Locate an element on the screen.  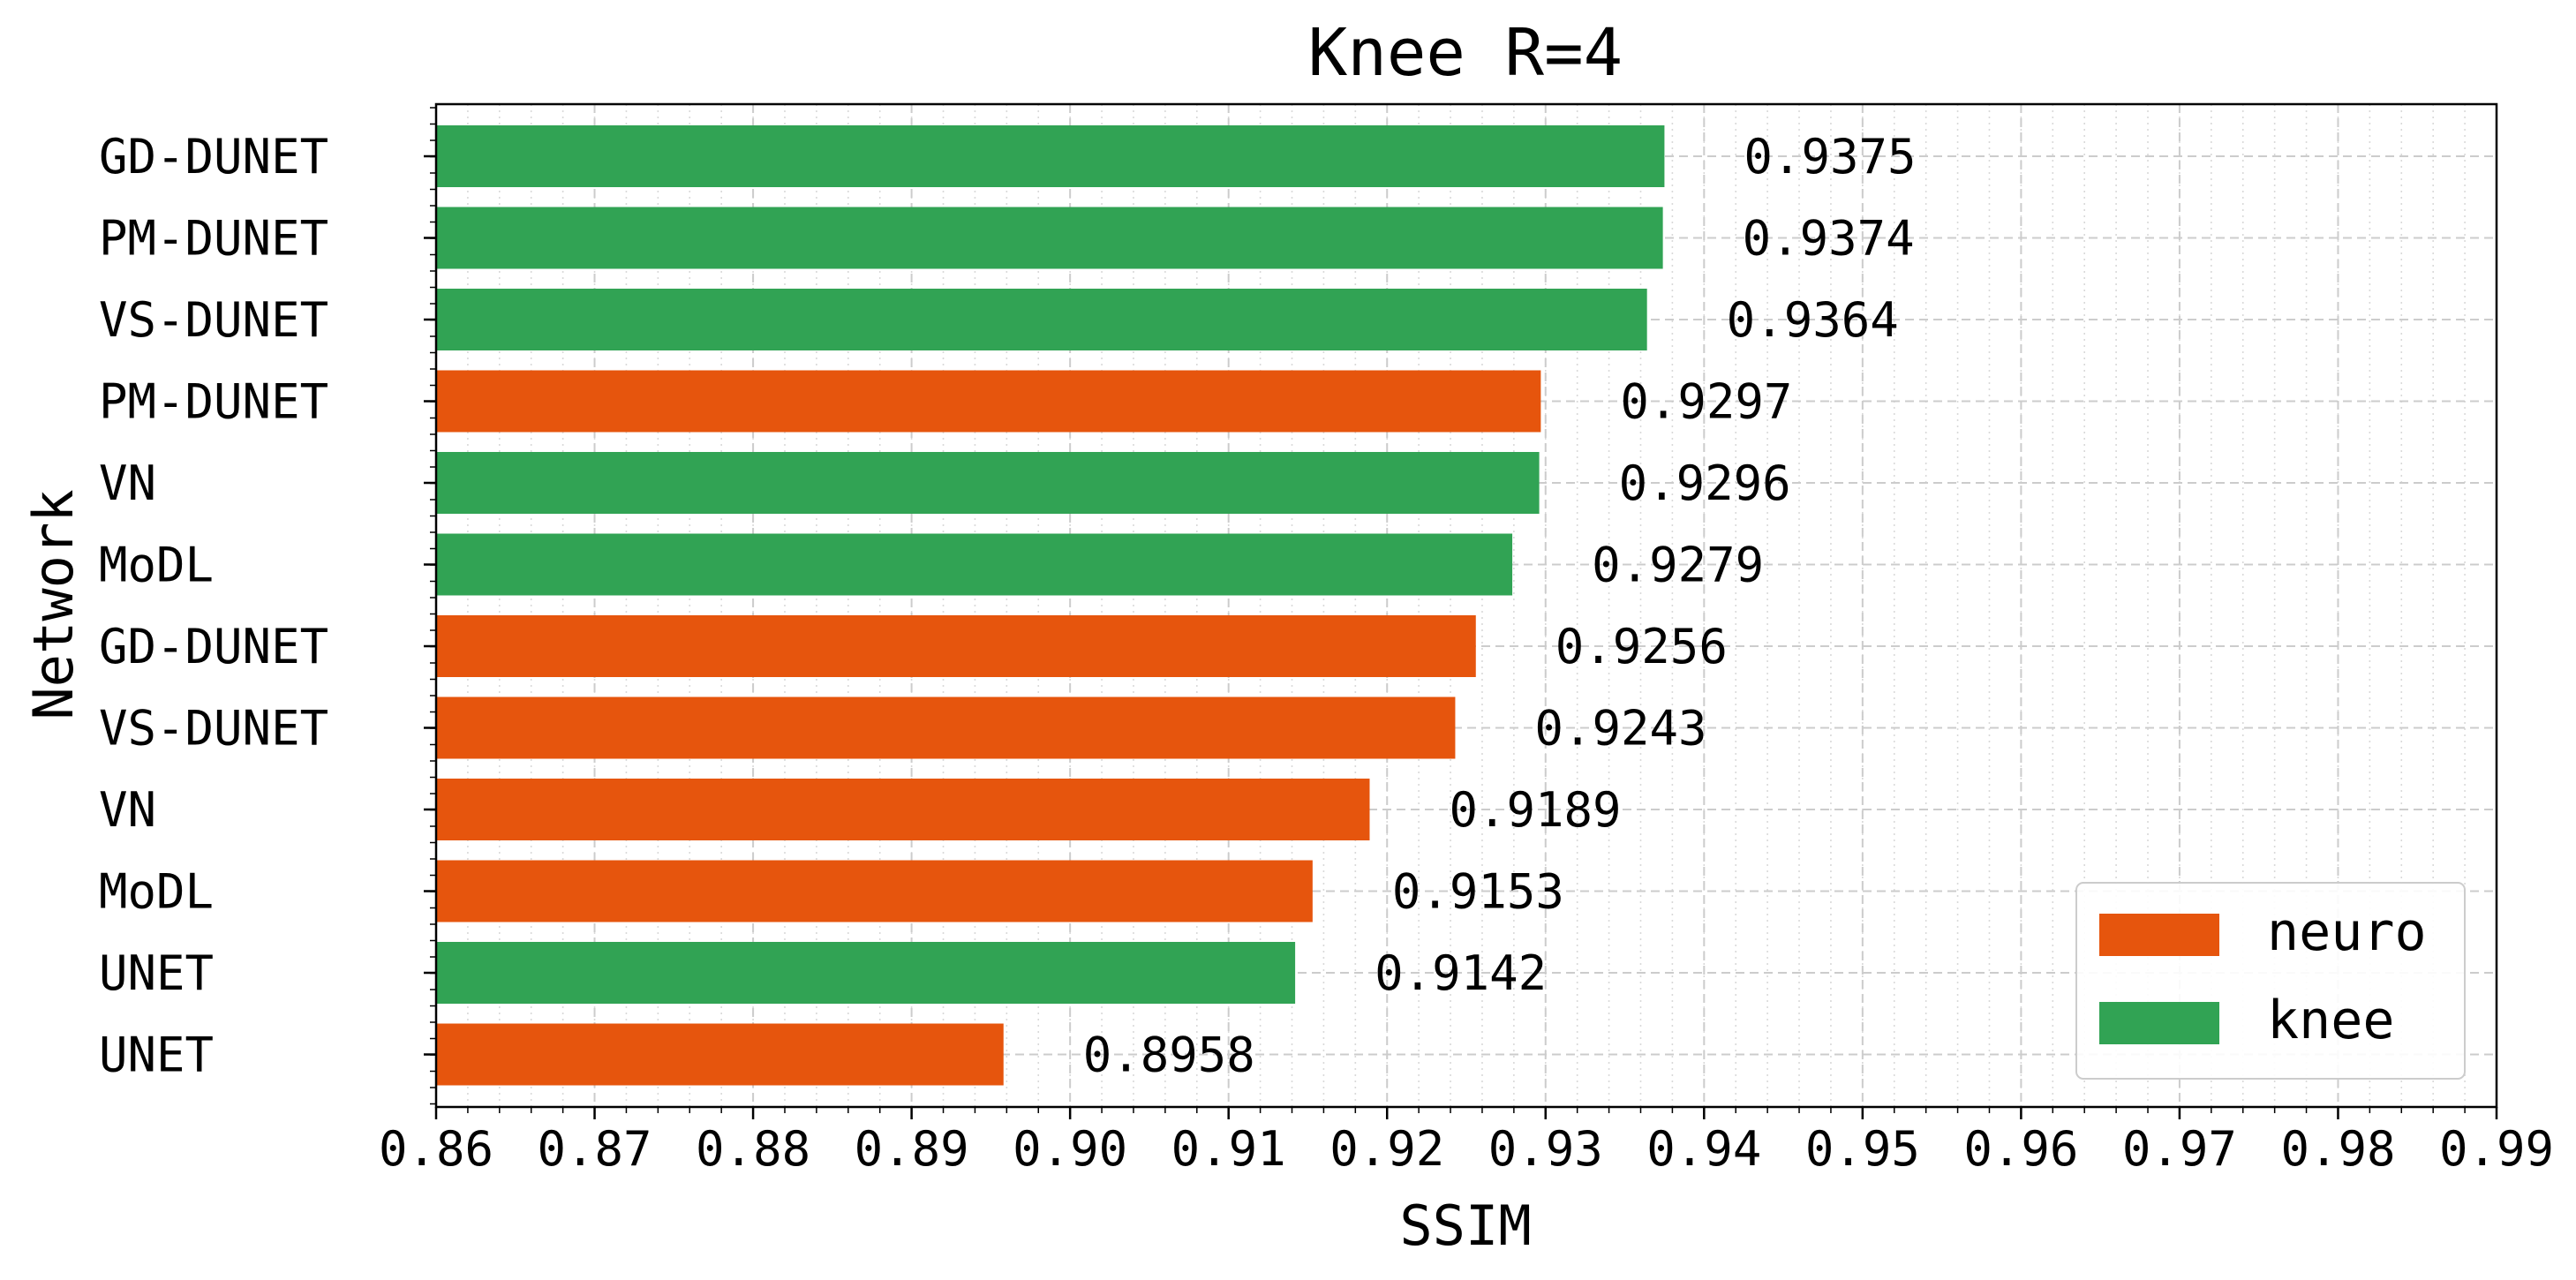
x-axis-label: SSIM is located at coordinates (1465, 1225).